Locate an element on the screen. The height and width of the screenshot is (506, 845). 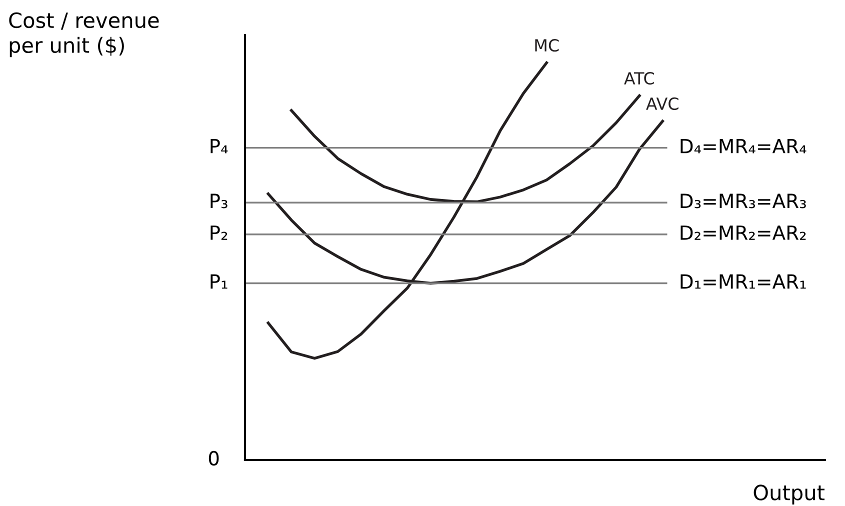
text: P₂ is located at coordinates (219, 233).